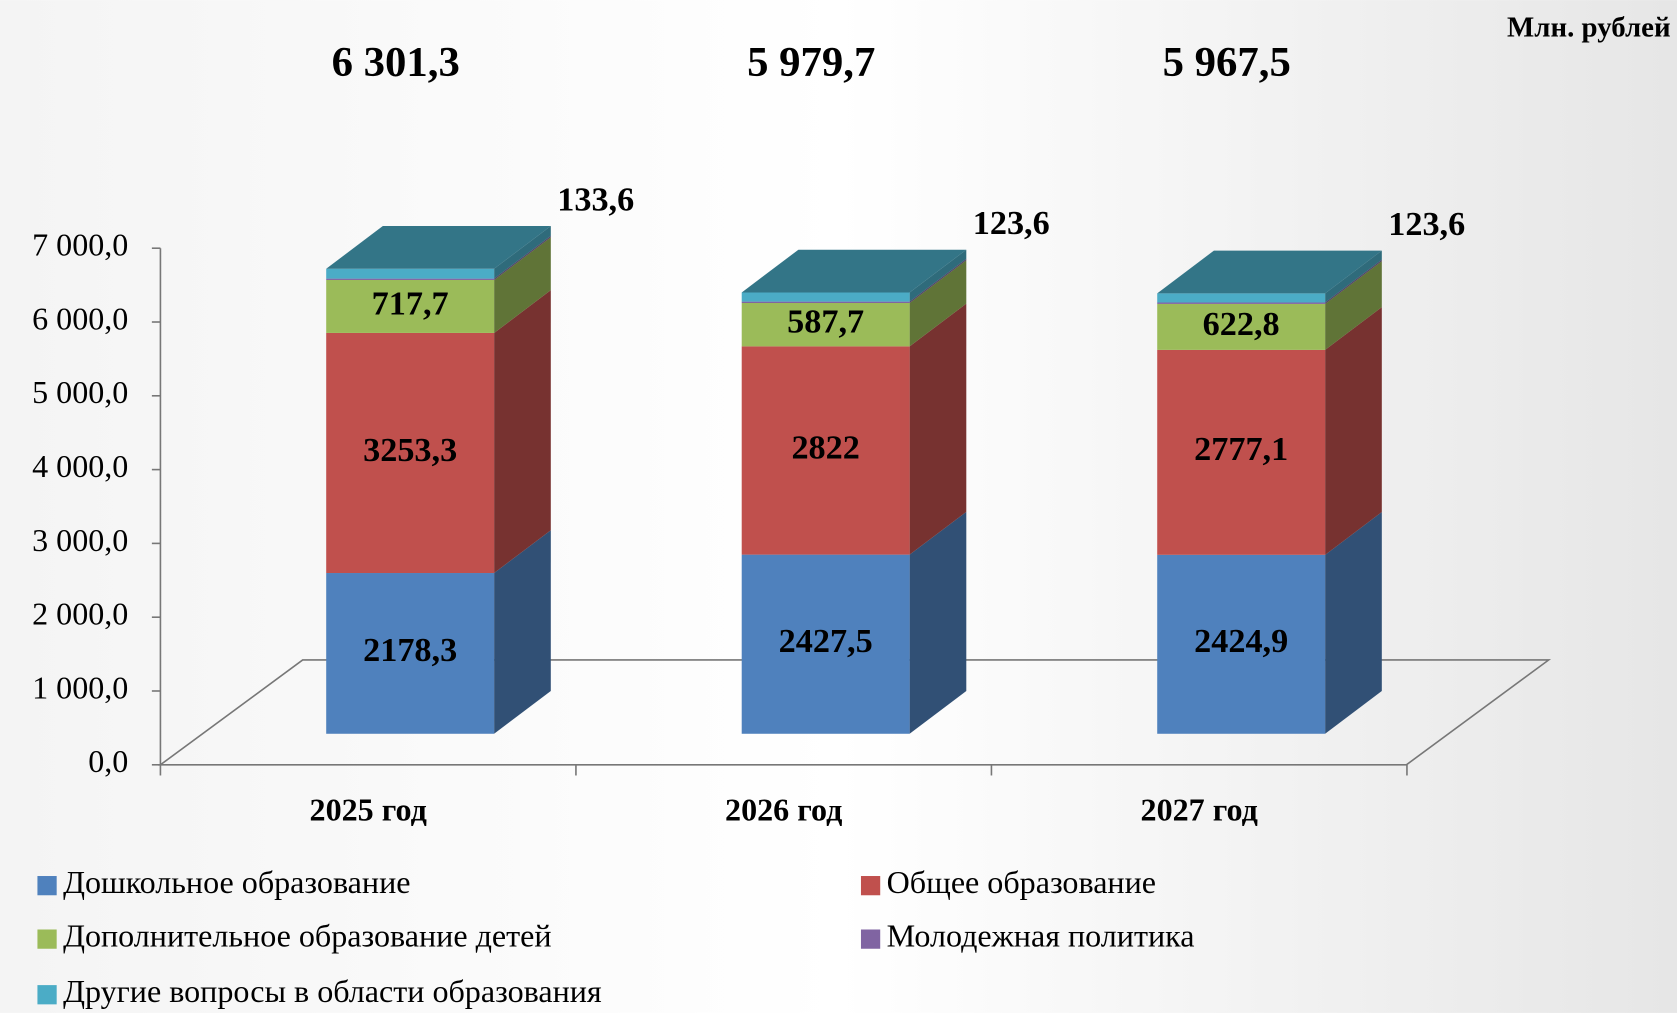  I want to click on legend-label: Другие вопросы в области образования, so click(332, 991).